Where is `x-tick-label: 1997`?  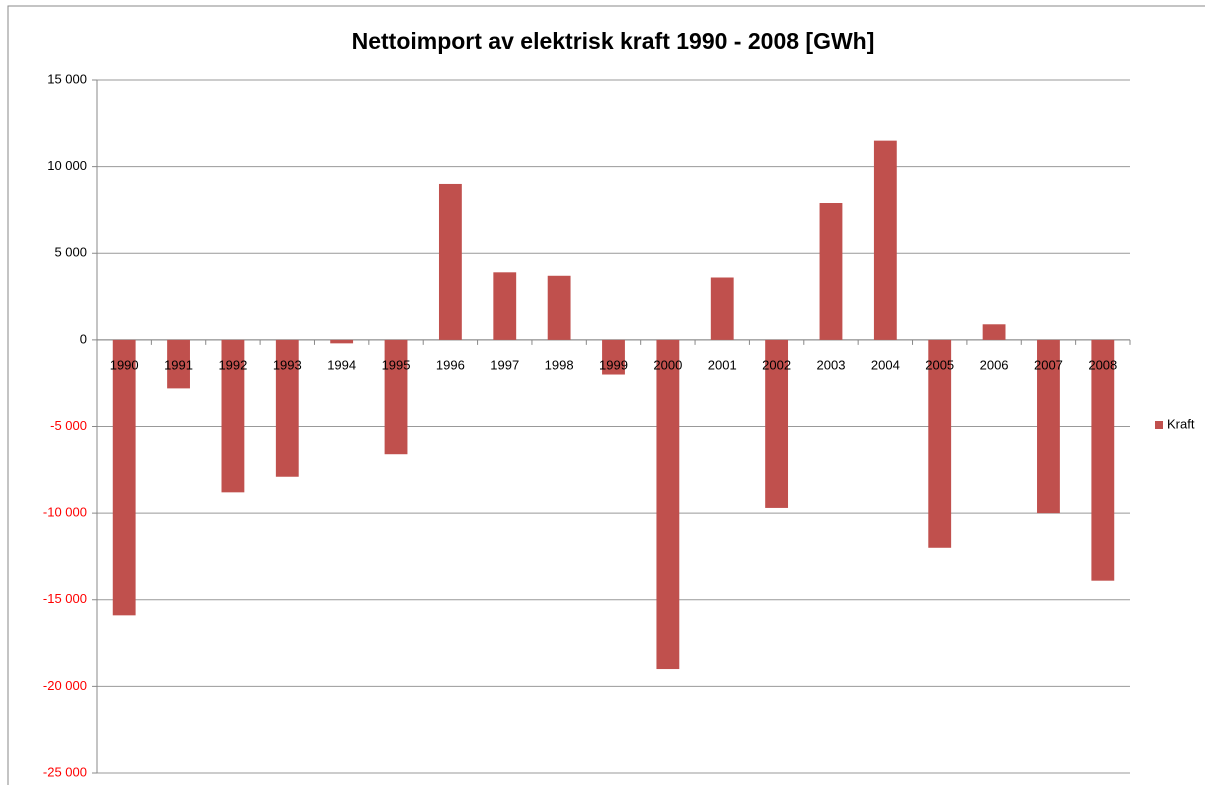 x-tick-label: 1997 is located at coordinates (504, 364).